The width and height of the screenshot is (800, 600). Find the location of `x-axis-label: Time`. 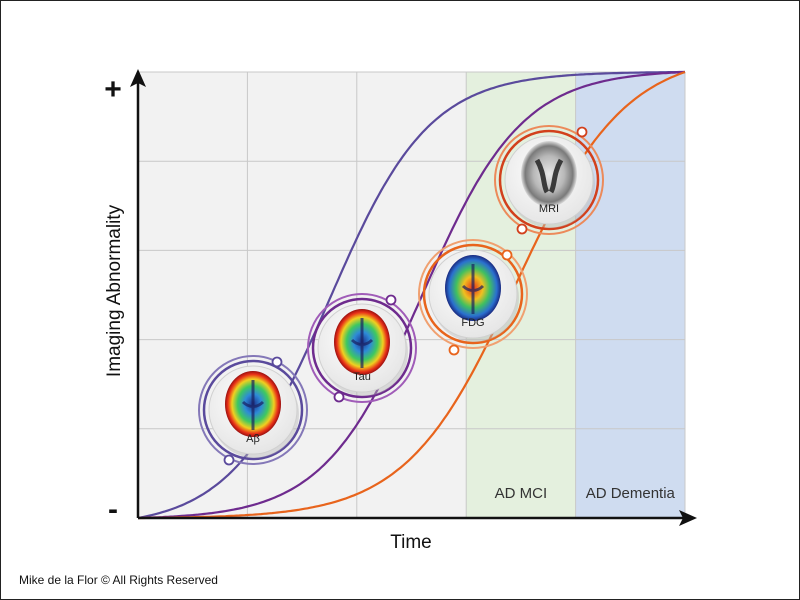

x-axis-label: Time is located at coordinates (411, 542).